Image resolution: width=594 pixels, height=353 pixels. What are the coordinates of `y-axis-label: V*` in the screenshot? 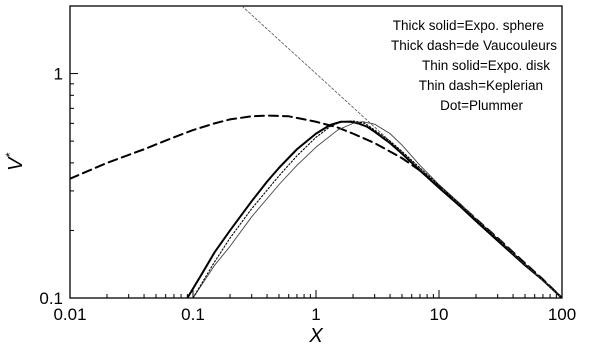 It's located at (15, 162).